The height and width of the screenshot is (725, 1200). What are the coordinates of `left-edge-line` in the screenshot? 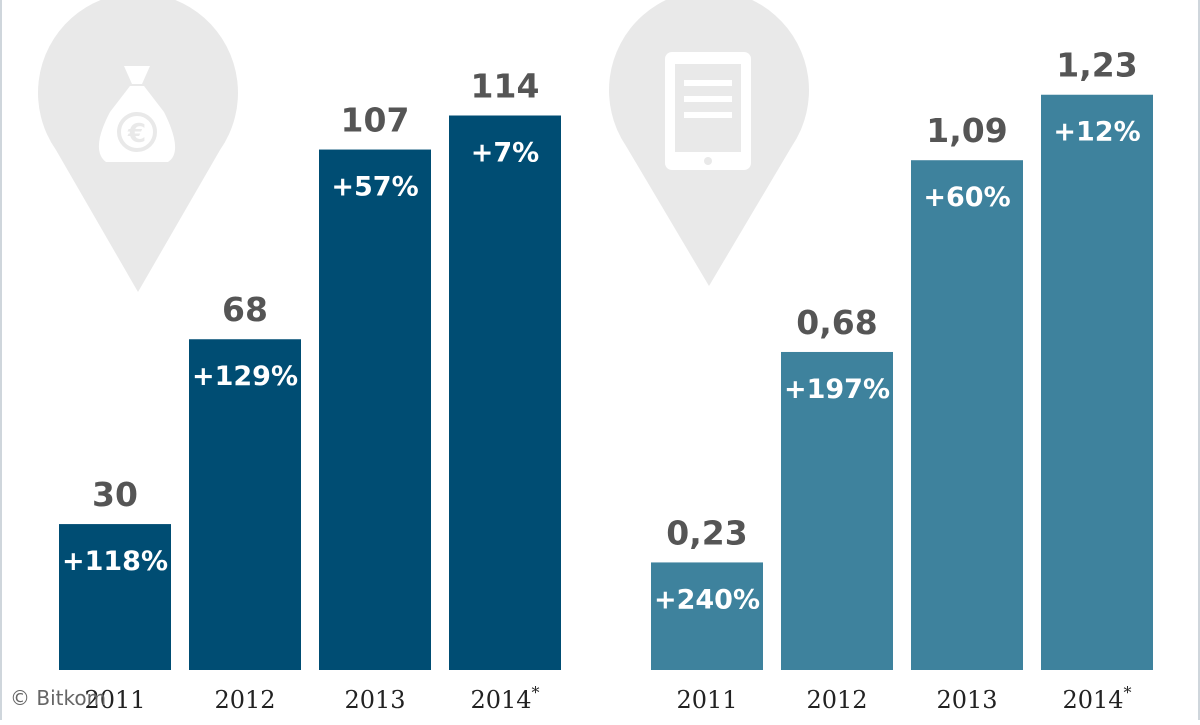 It's located at (1, 360).